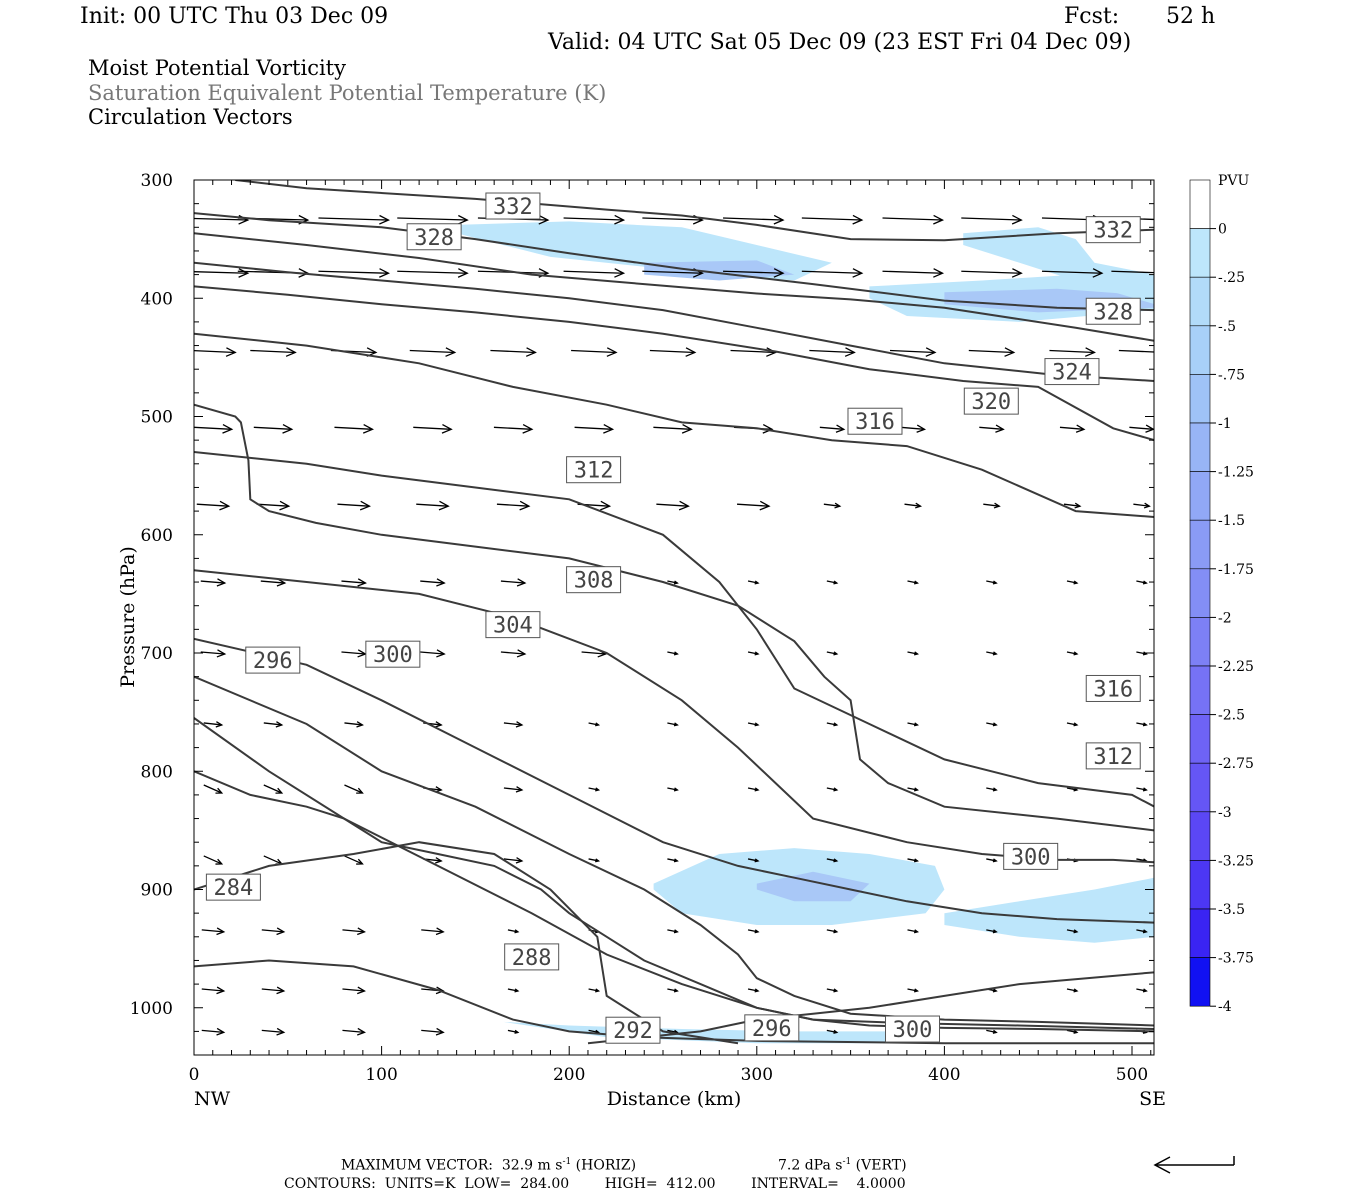 This screenshot has width=1350, height=1200. I want to click on vert-exponent: -1, so click(847, 1162).